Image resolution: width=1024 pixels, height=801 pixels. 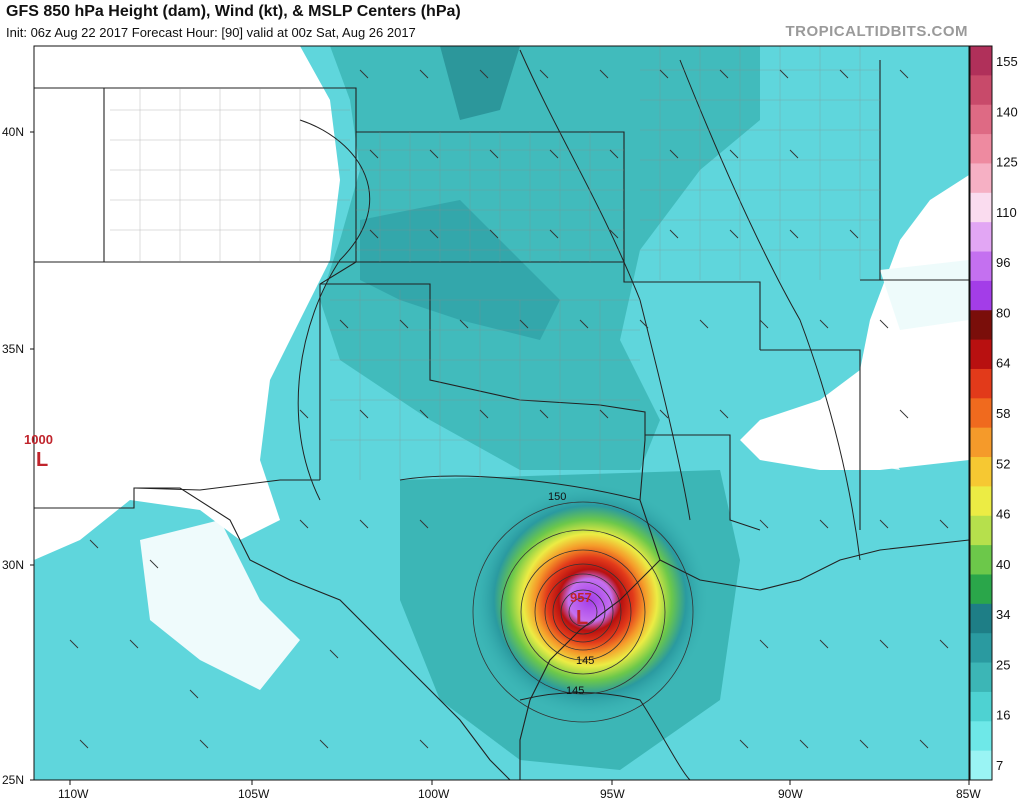 What do you see at coordinates (612, 794) in the screenshot?
I see `lon-label-95w: 95W` at bounding box center [612, 794].